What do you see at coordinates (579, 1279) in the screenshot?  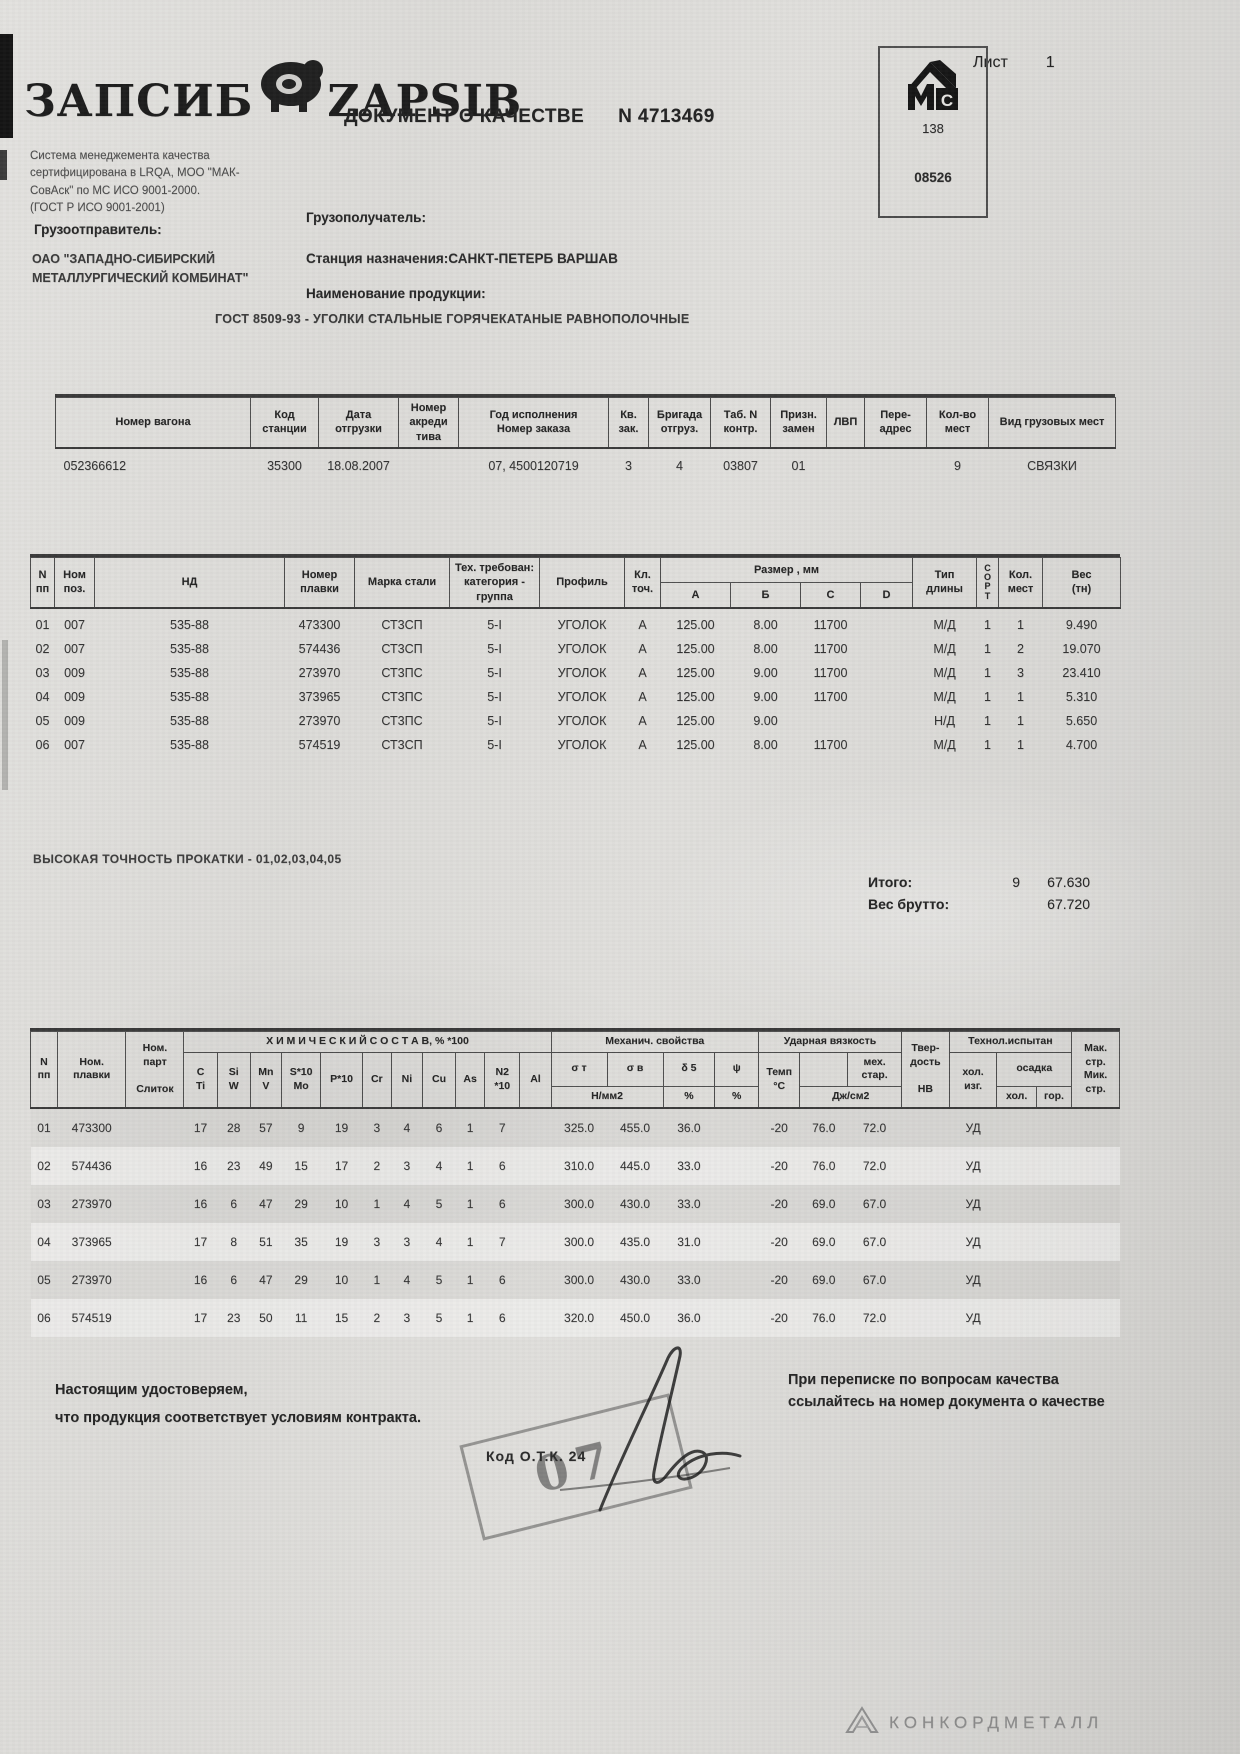 I see `table-cell: 300.0` at bounding box center [579, 1279].